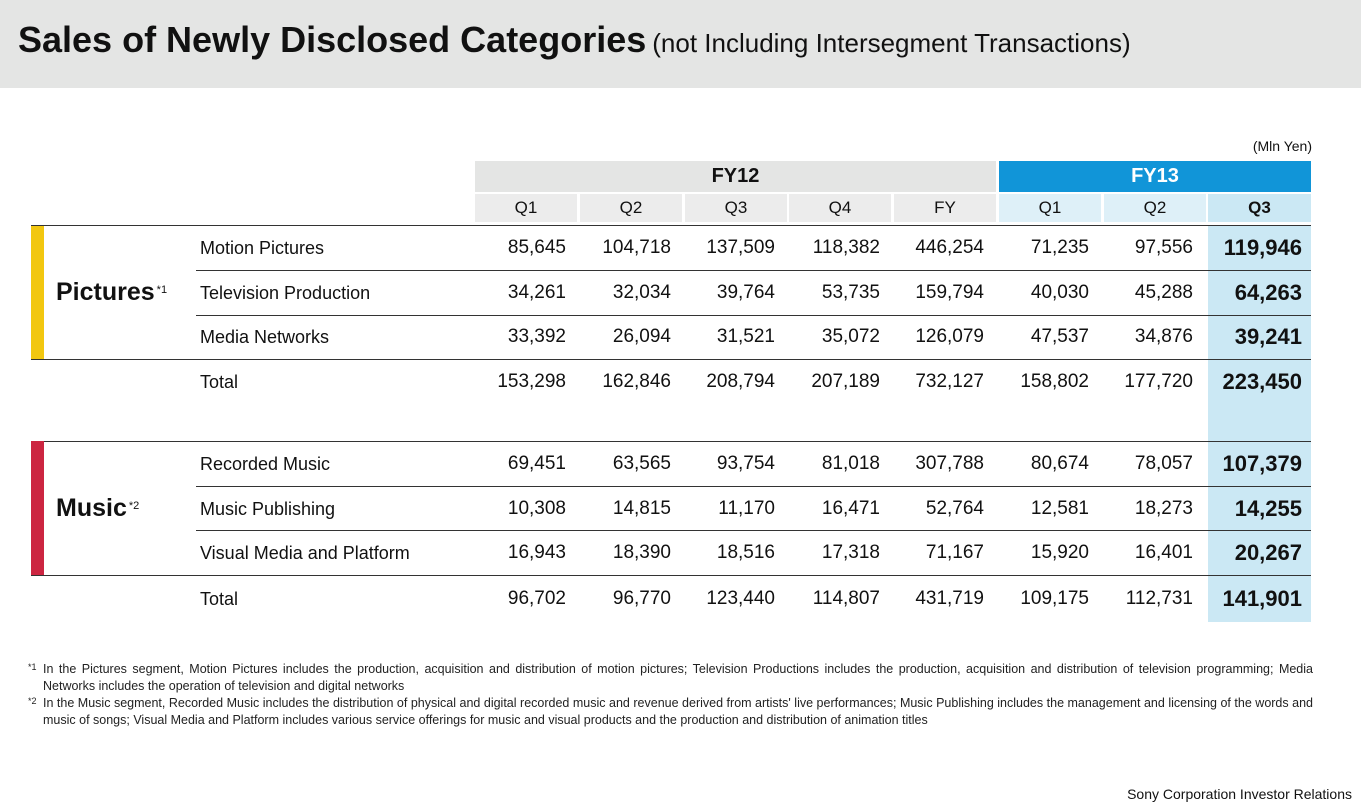 This screenshot has width=1361, height=808. I want to click on cell-fy12-q4: 118,382, so click(846, 247).